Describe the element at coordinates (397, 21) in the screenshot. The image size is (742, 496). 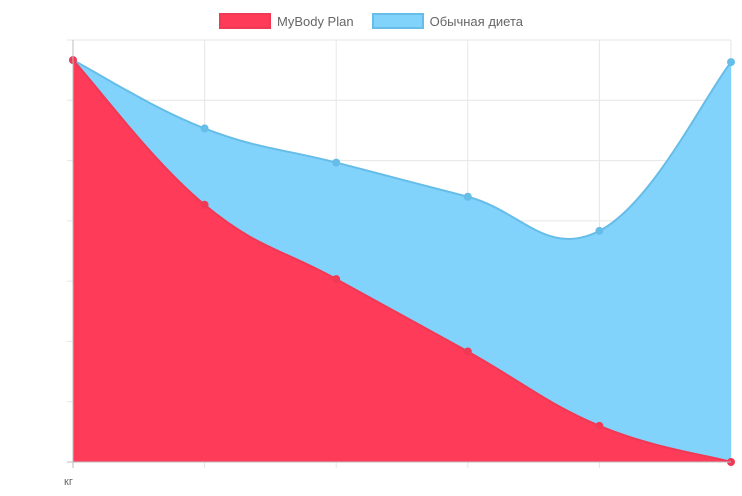
I see `legend-swatch-regular-diet` at that location.